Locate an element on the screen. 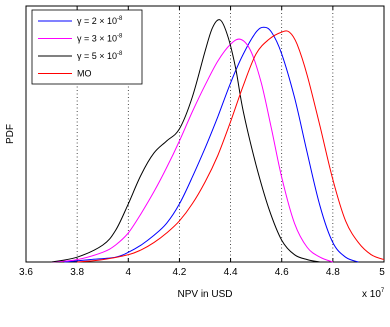  x-tick-label: 5 is located at coordinates (382, 272).